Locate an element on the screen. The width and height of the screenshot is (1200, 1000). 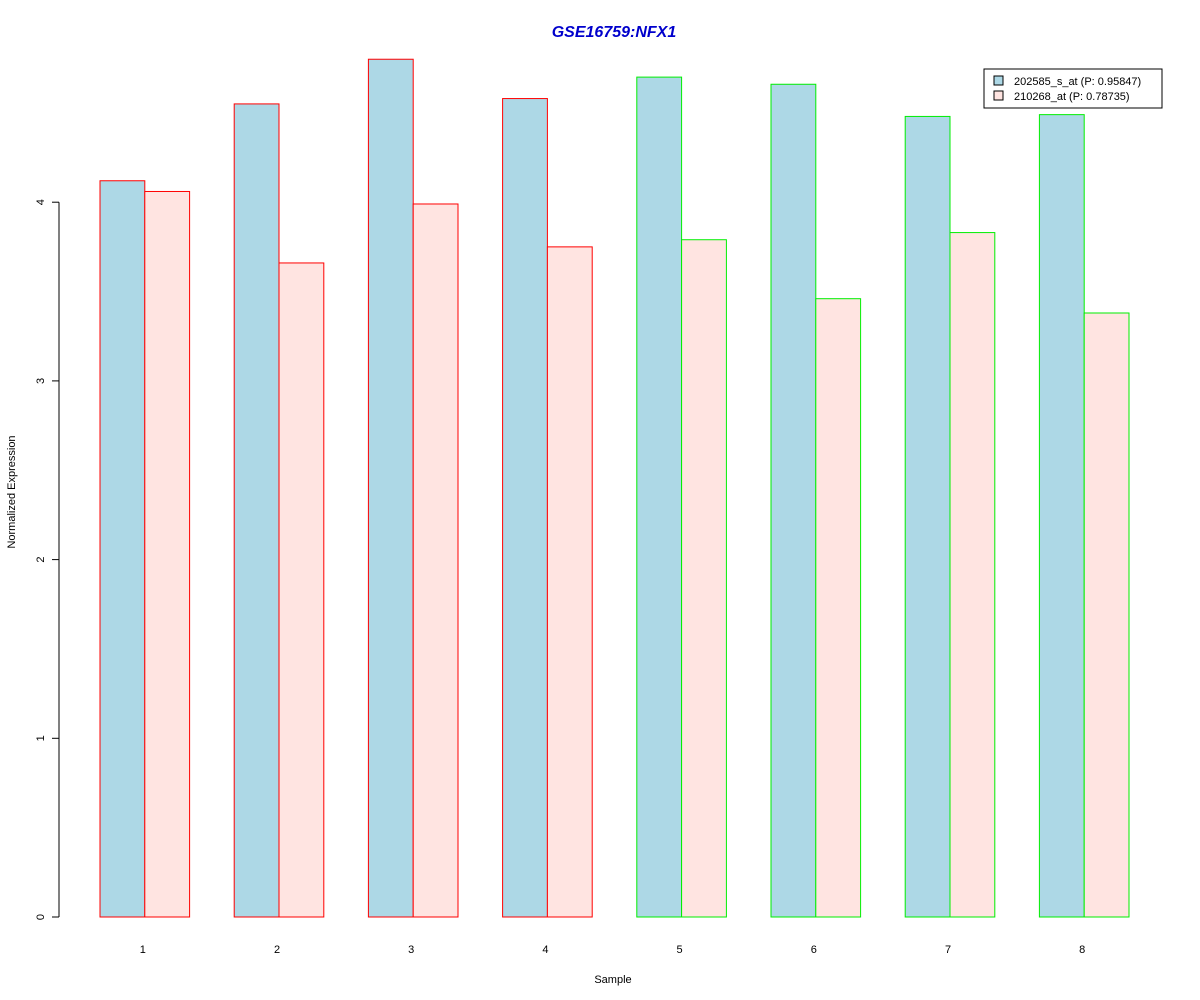
y-tick-label-4: 4 is located at coordinates (41, 202).